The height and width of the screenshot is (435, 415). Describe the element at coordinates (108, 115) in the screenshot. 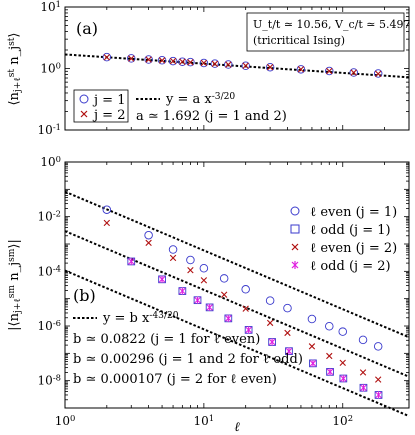

I see `panel-a-legend-label-1: j = 2` at that location.